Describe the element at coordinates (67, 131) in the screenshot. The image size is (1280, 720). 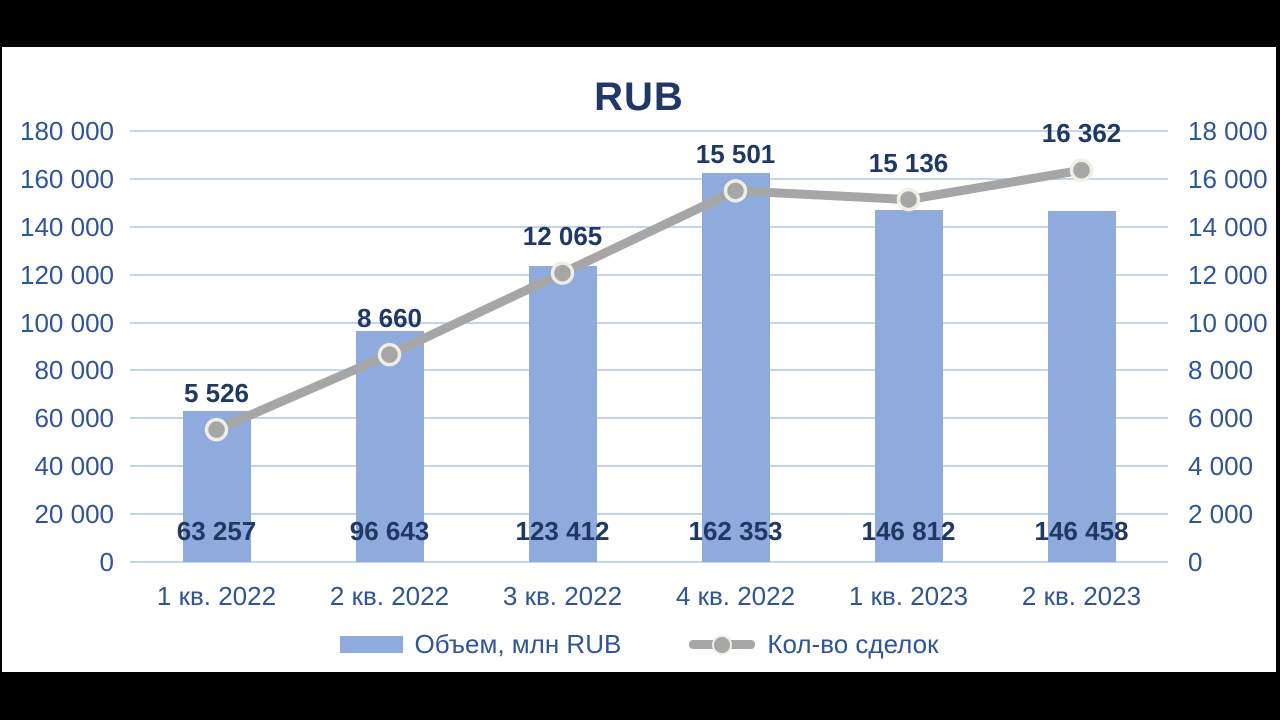
I see `left-axis-tick-label: 180 000` at that location.